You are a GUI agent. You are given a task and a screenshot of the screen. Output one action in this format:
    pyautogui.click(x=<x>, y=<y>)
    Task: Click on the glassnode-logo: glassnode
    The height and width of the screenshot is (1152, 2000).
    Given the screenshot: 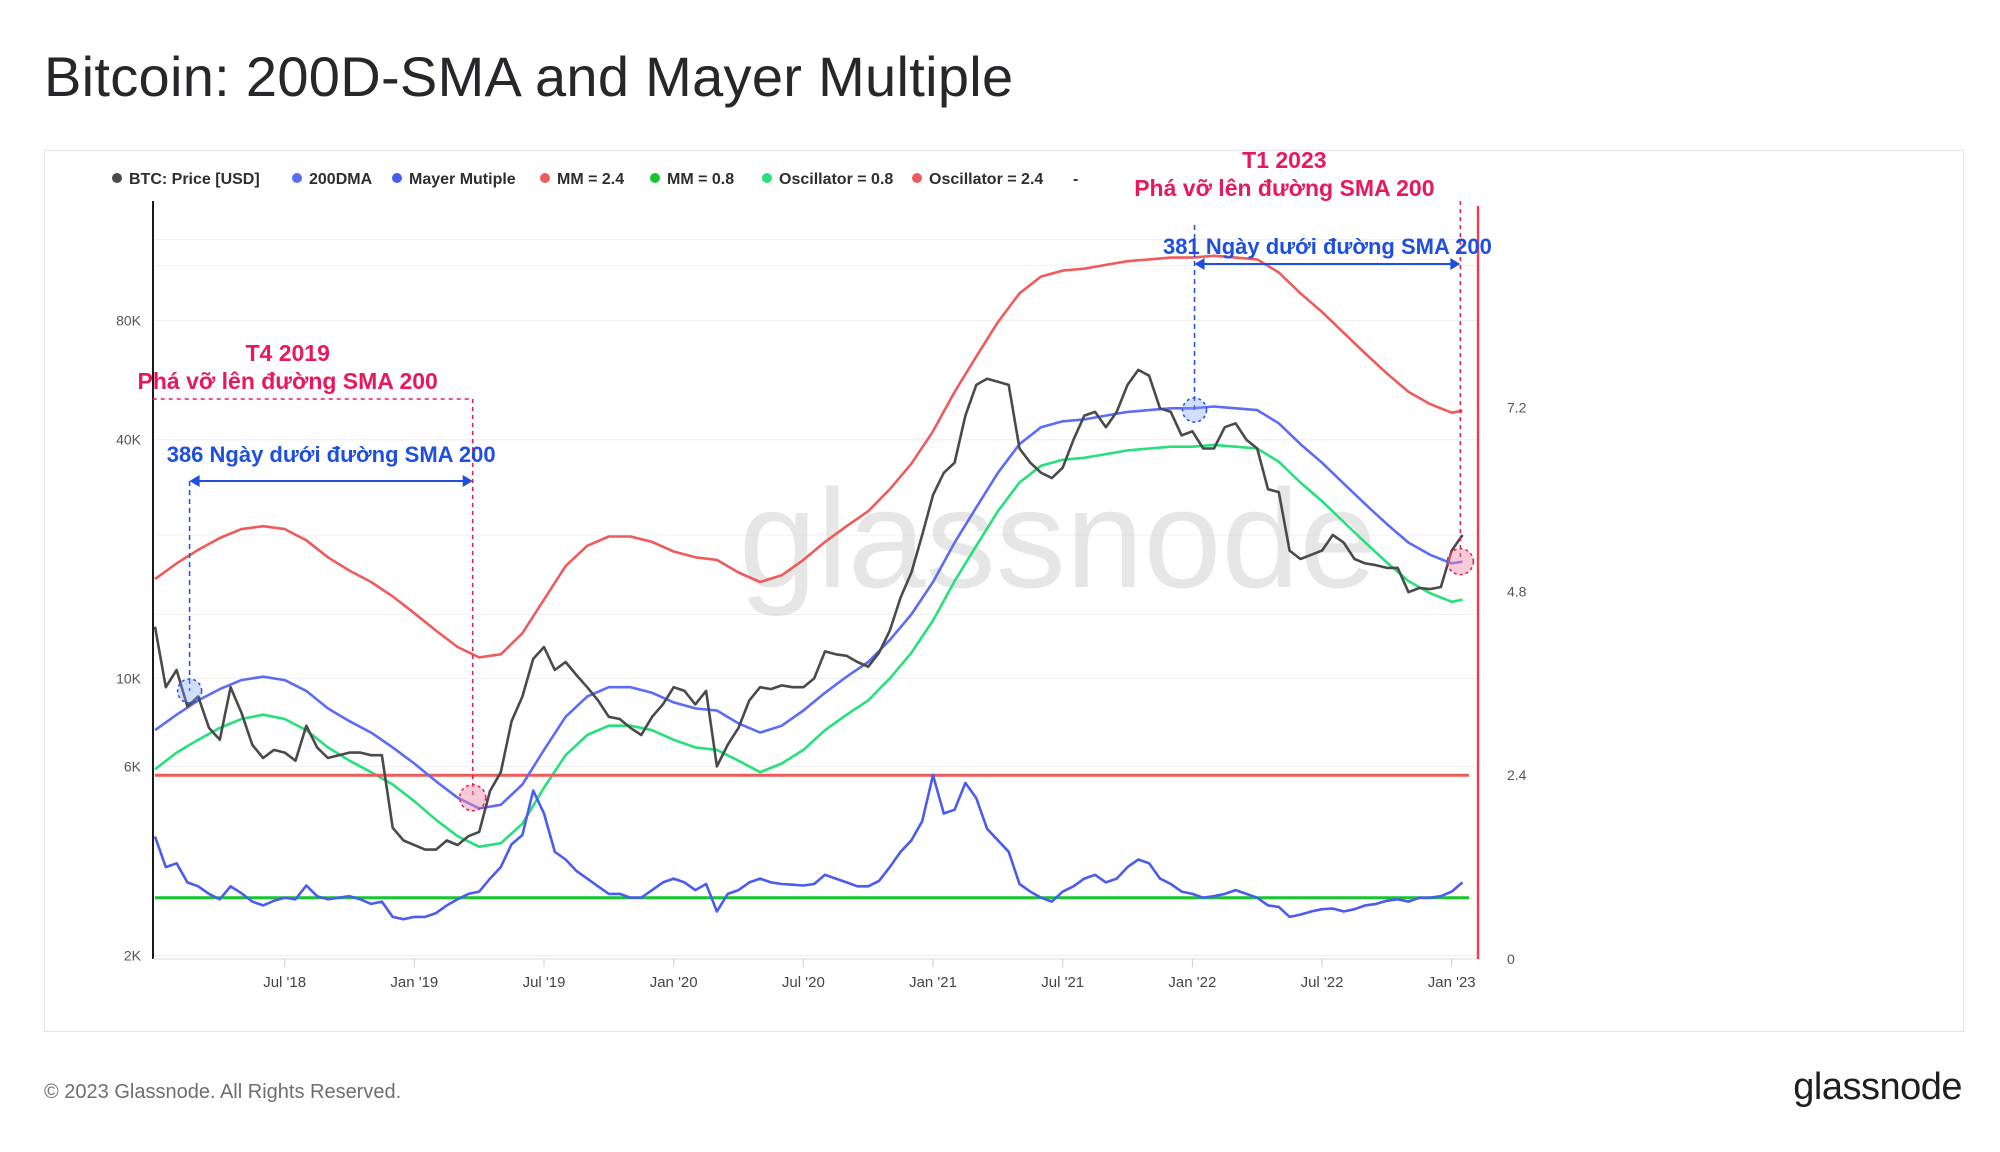 What is the action you would take?
    pyautogui.click(x=1877, y=1087)
    